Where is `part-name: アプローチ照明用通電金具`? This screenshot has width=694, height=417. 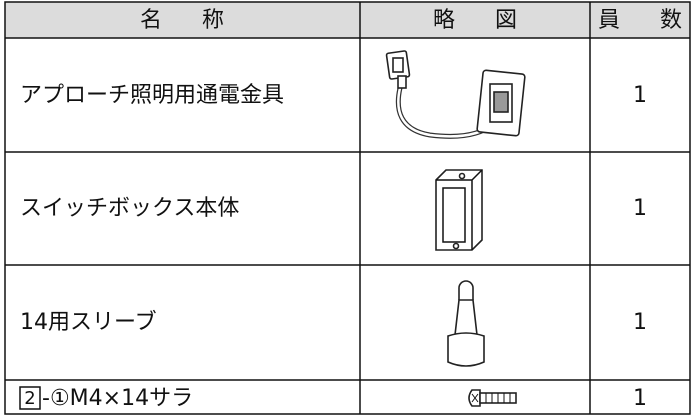
part-name: アプローチ照明用通電金具 is located at coordinates (152, 95).